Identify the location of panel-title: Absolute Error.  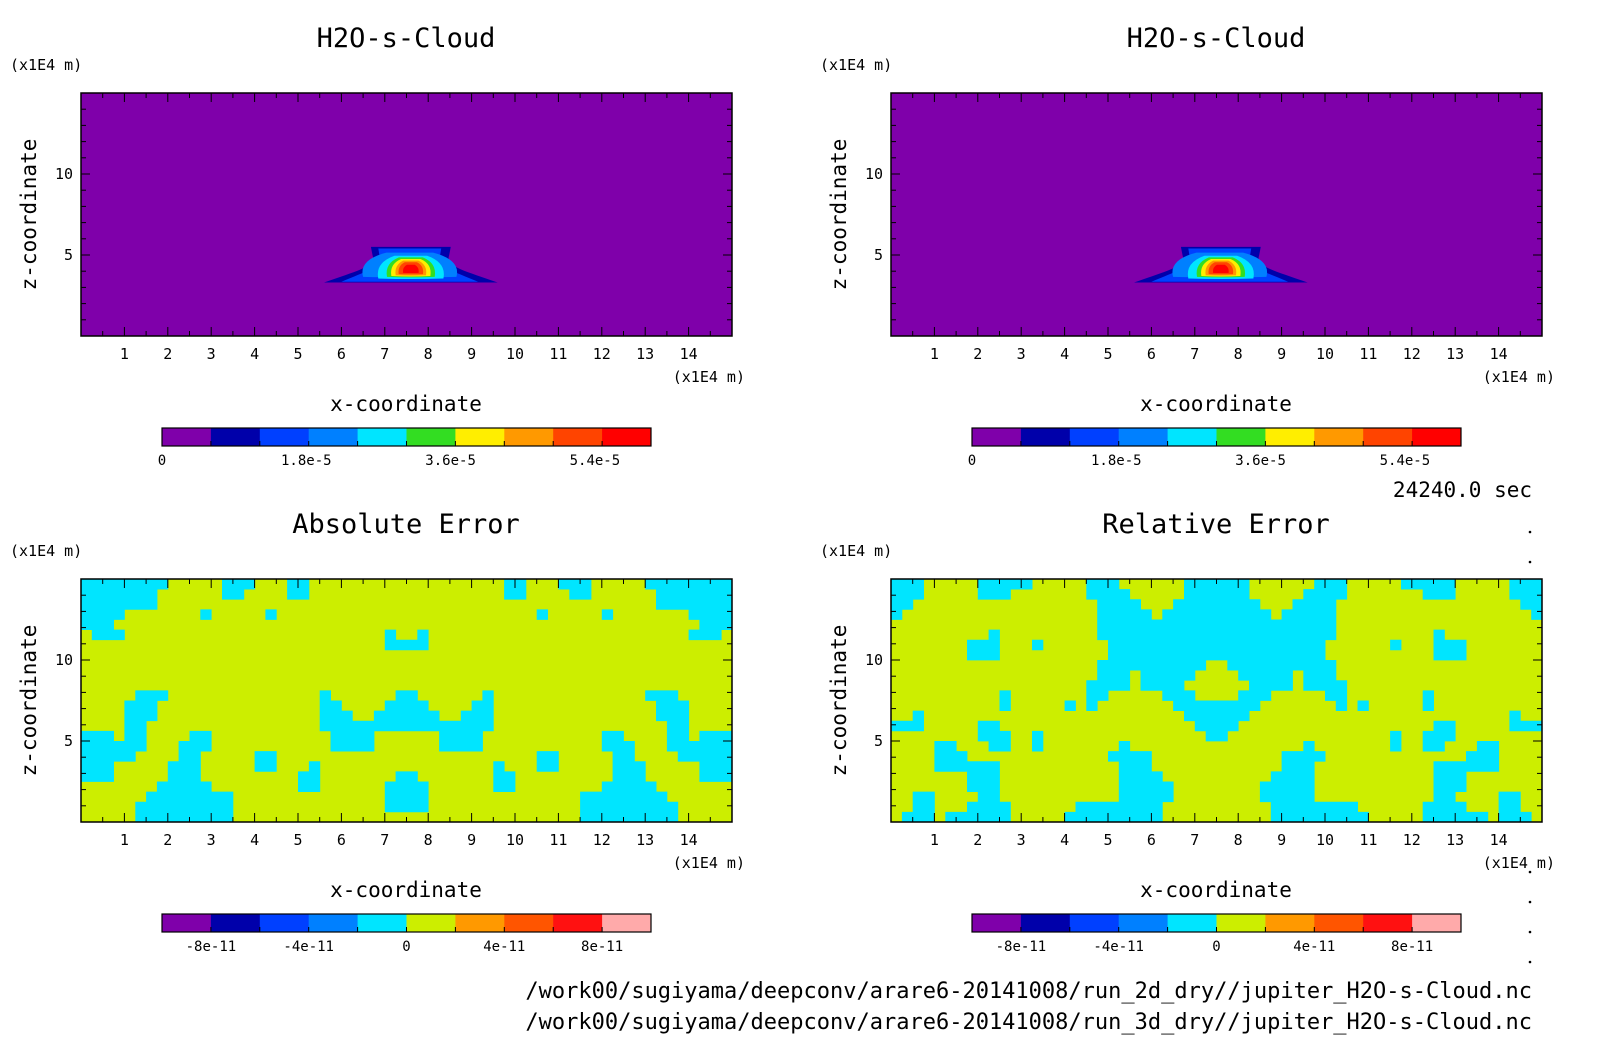
(406, 524).